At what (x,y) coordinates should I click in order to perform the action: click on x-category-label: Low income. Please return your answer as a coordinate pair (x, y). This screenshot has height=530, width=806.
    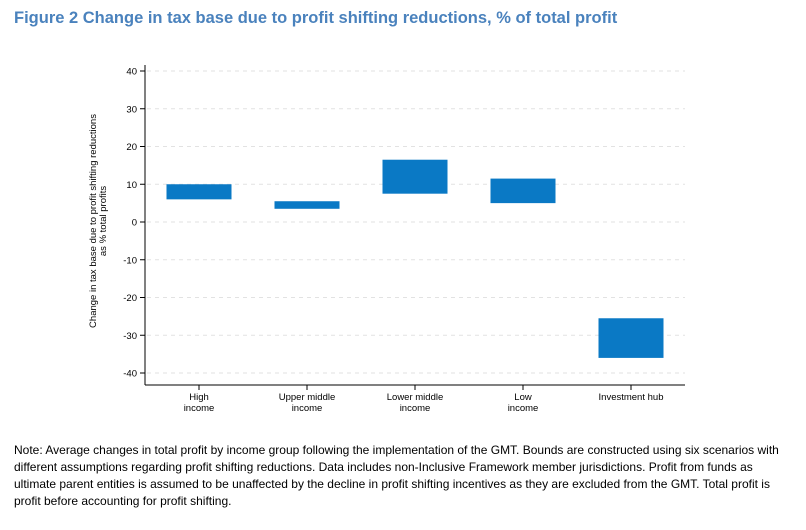
    Looking at the image, I should click on (523, 403).